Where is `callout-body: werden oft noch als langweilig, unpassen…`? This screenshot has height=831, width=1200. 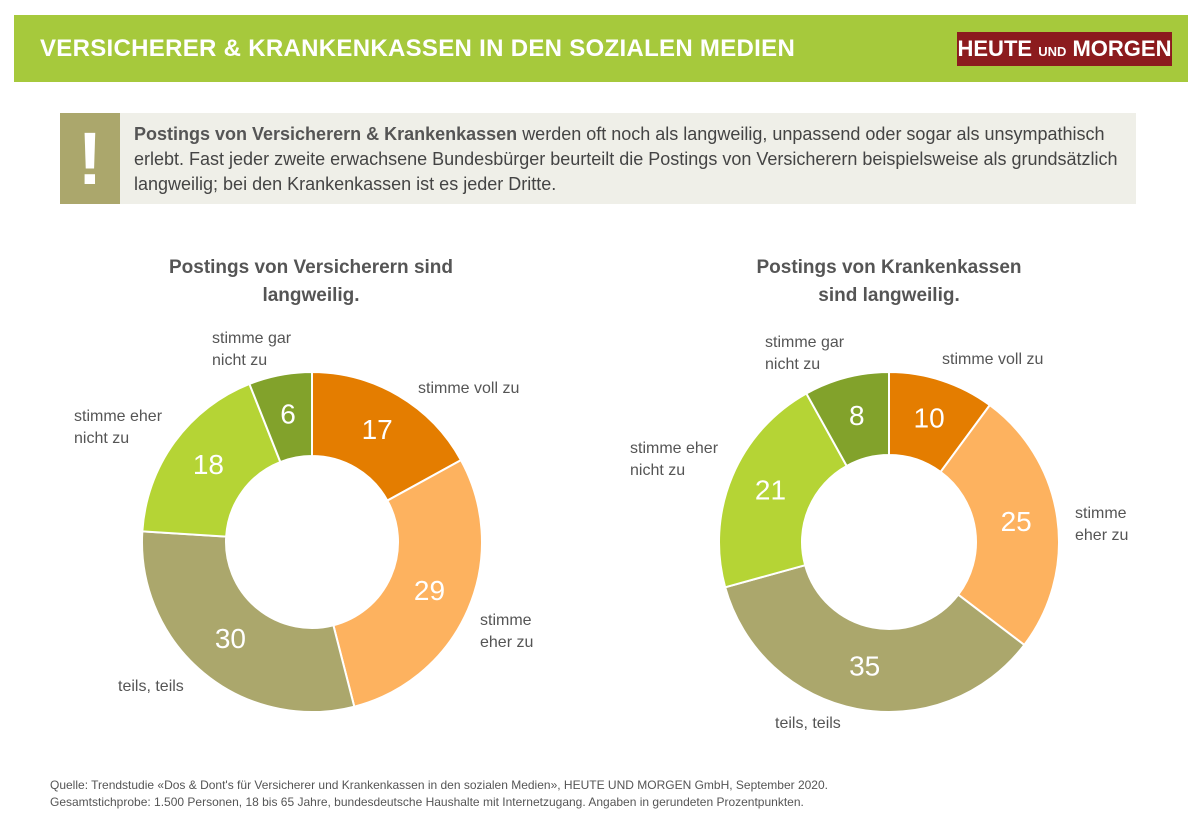 callout-body: werden oft noch als langweilig, unpassen… is located at coordinates (626, 159).